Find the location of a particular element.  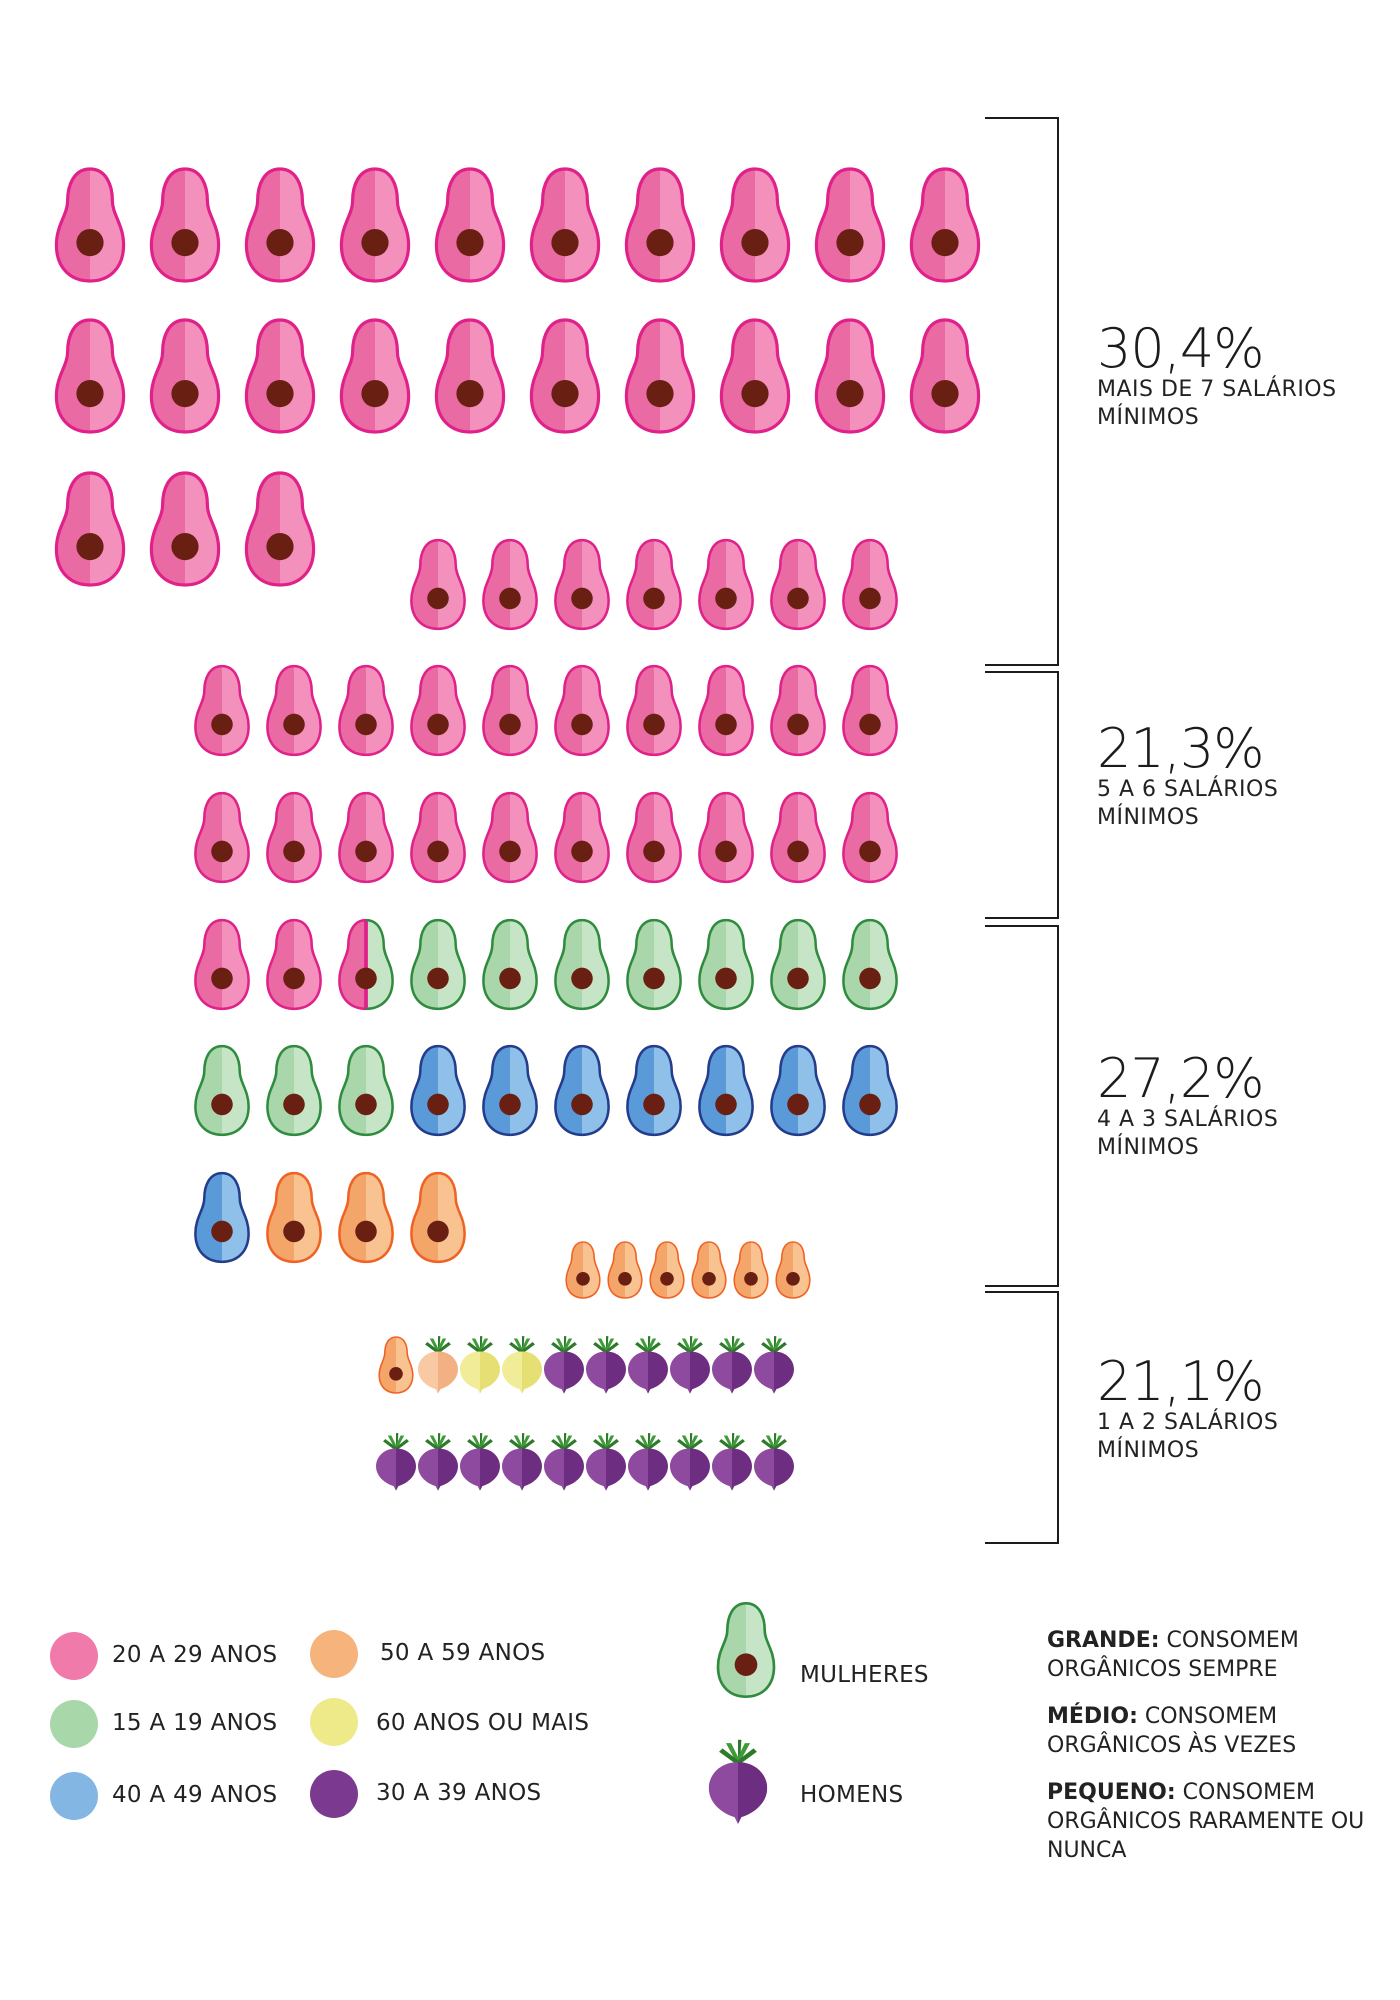

group-description: 4 A 3 SALÁRIOS MÍNIMOS is located at coordinates (1188, 1133).